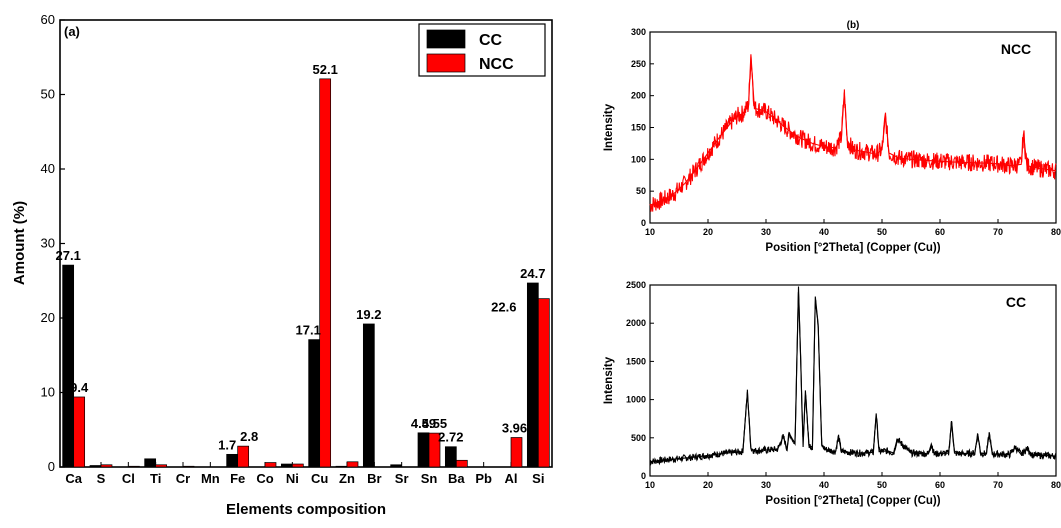 The width and height of the screenshot is (1061, 528). I want to click on data-label: 24.7, so click(532, 273).